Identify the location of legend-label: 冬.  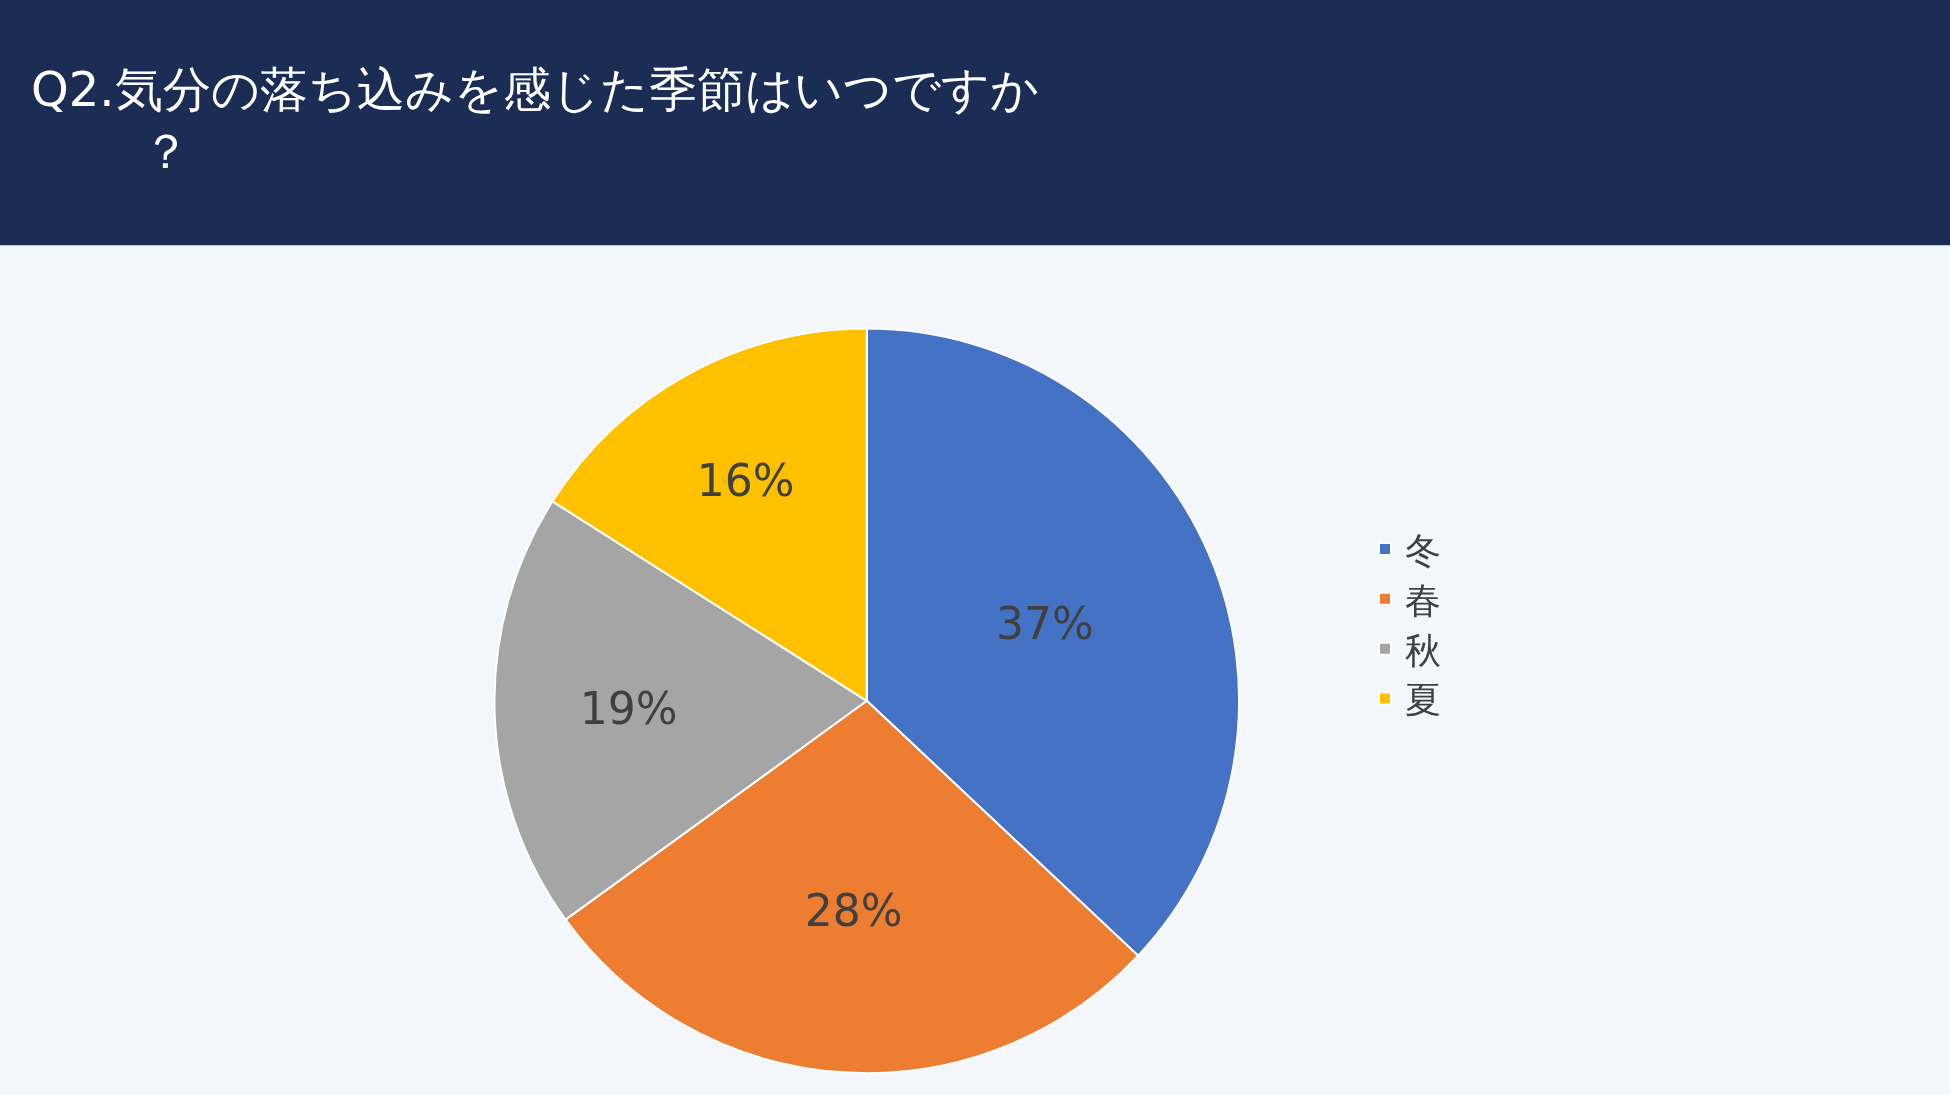
(1423, 551).